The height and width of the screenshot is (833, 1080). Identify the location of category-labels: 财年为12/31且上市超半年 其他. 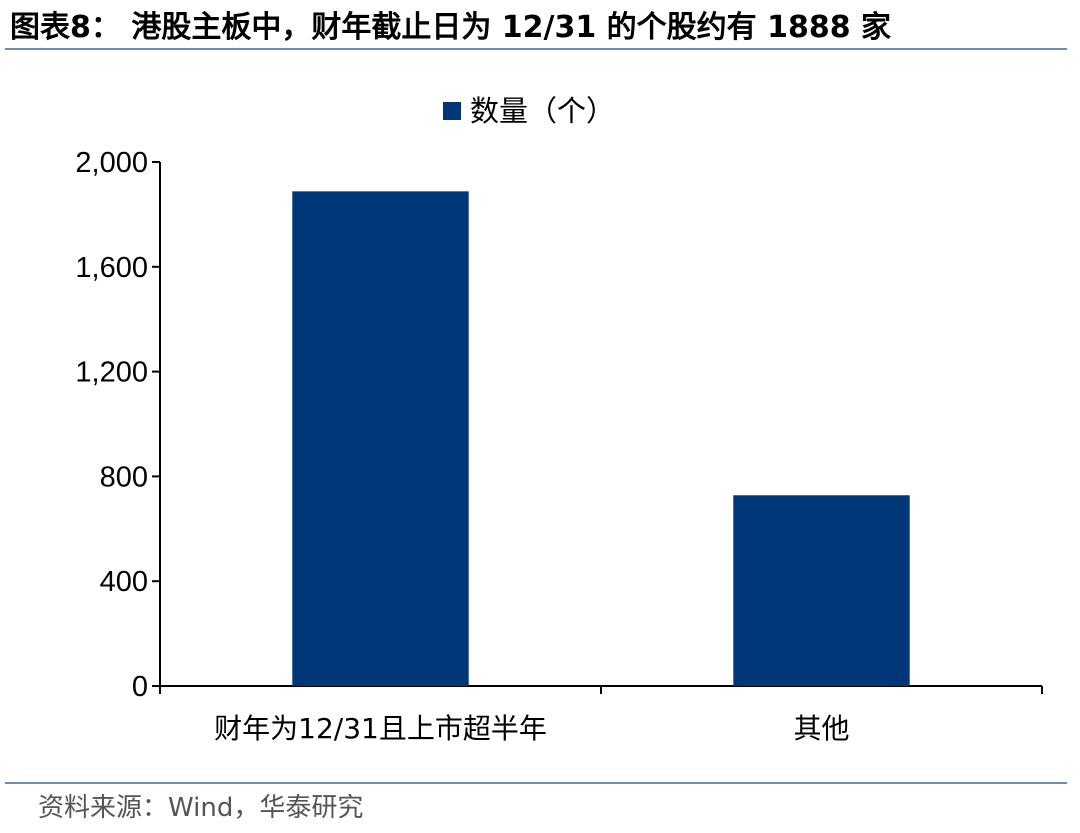
(531, 728).